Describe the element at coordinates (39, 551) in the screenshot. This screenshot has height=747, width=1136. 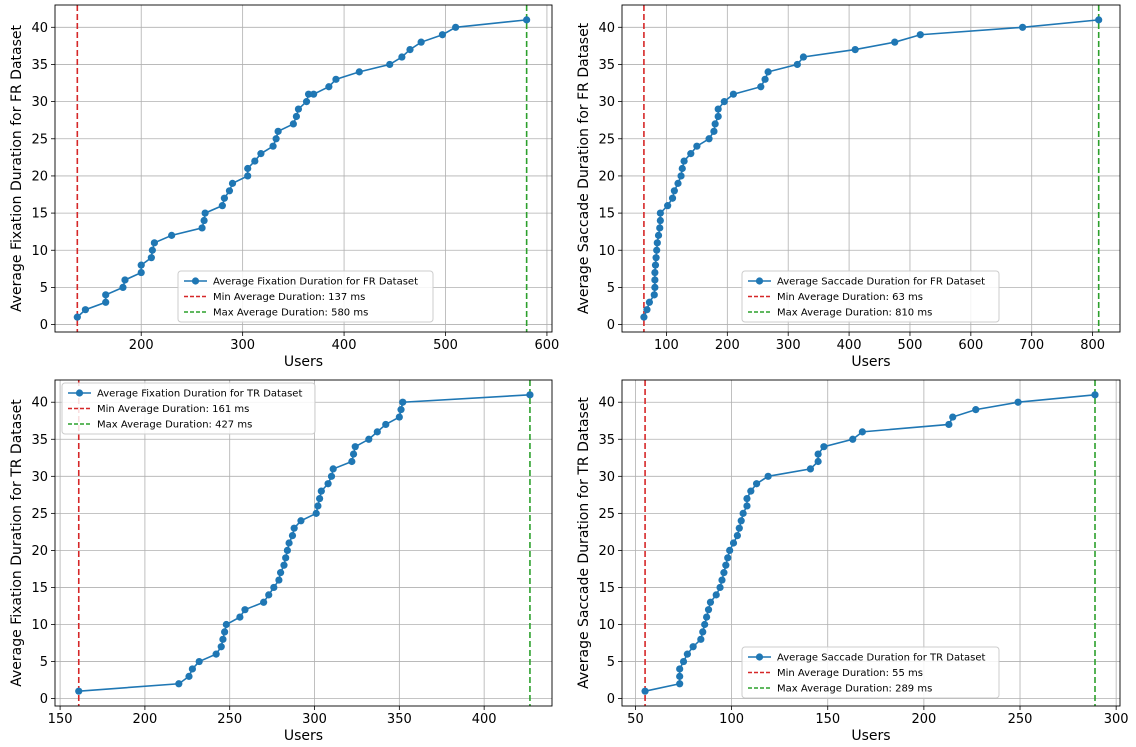
I see `y-tick-label: 20` at that location.